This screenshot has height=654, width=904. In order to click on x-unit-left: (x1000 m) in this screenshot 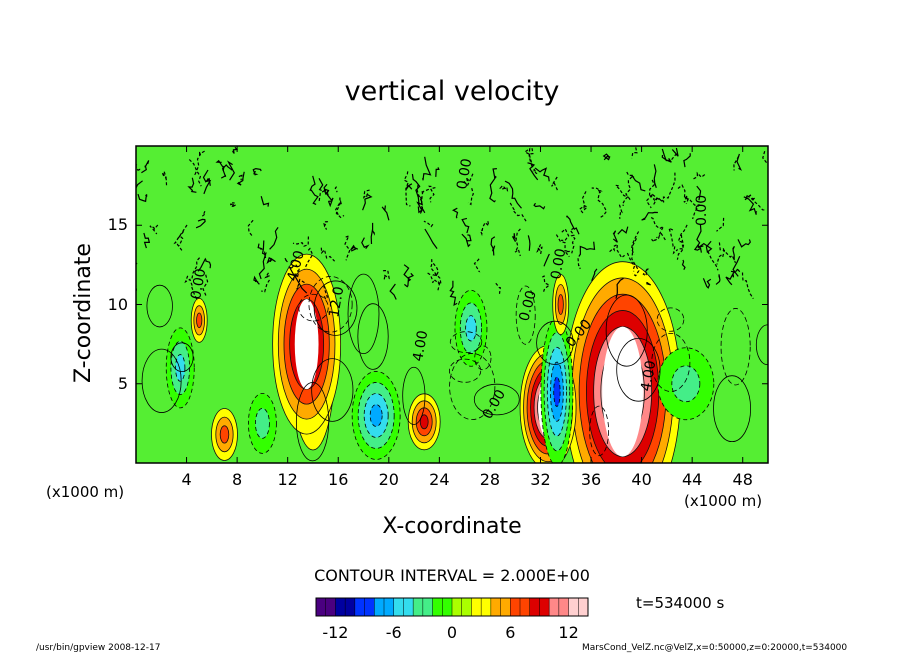, I will do `click(85, 492)`.